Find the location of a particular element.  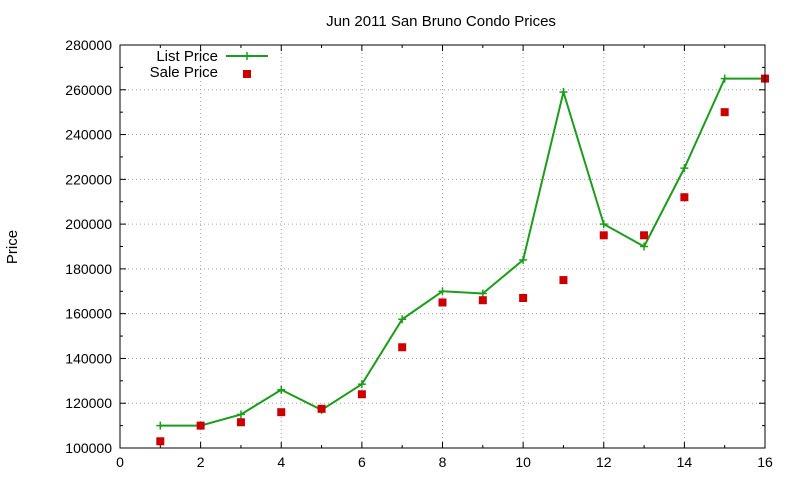

legend-item: Sale Price is located at coordinates (200, 72).